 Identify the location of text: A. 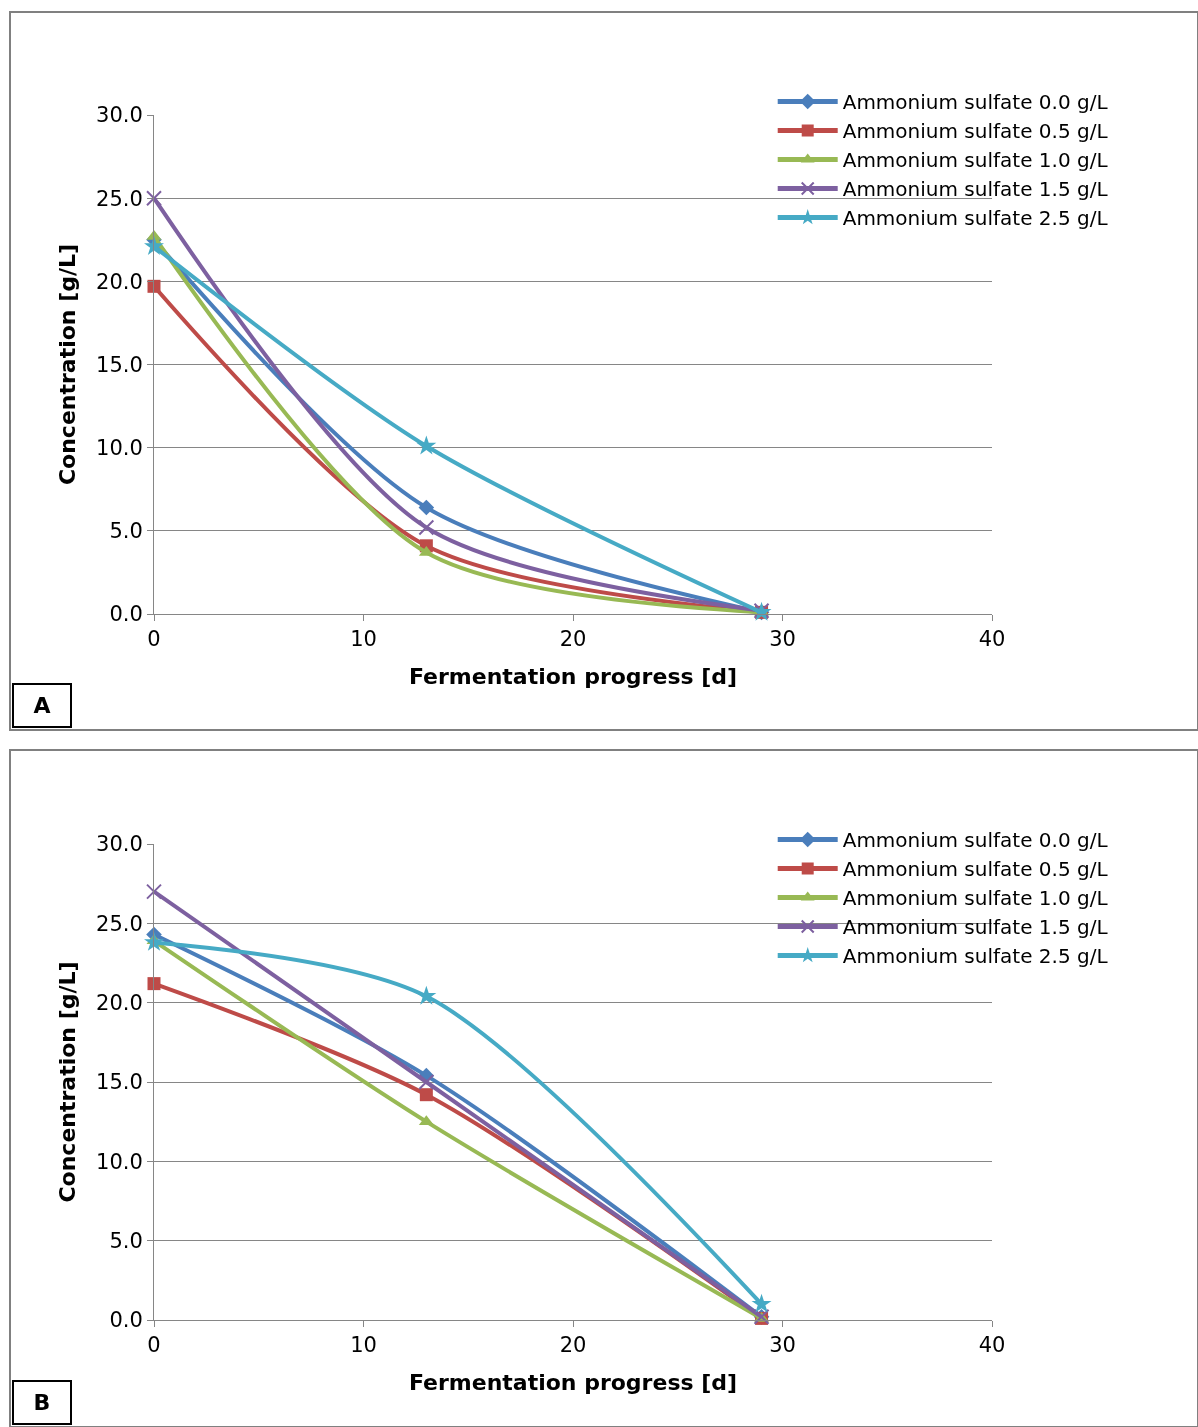
(42, 705).